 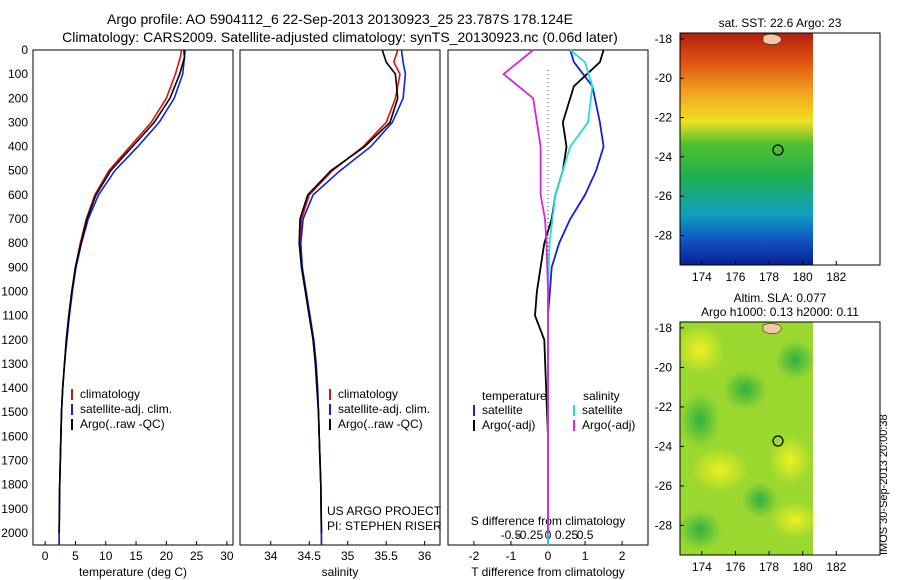 What do you see at coordinates (386, 556) in the screenshot?
I see `x-tick-label: 35.5` at bounding box center [386, 556].